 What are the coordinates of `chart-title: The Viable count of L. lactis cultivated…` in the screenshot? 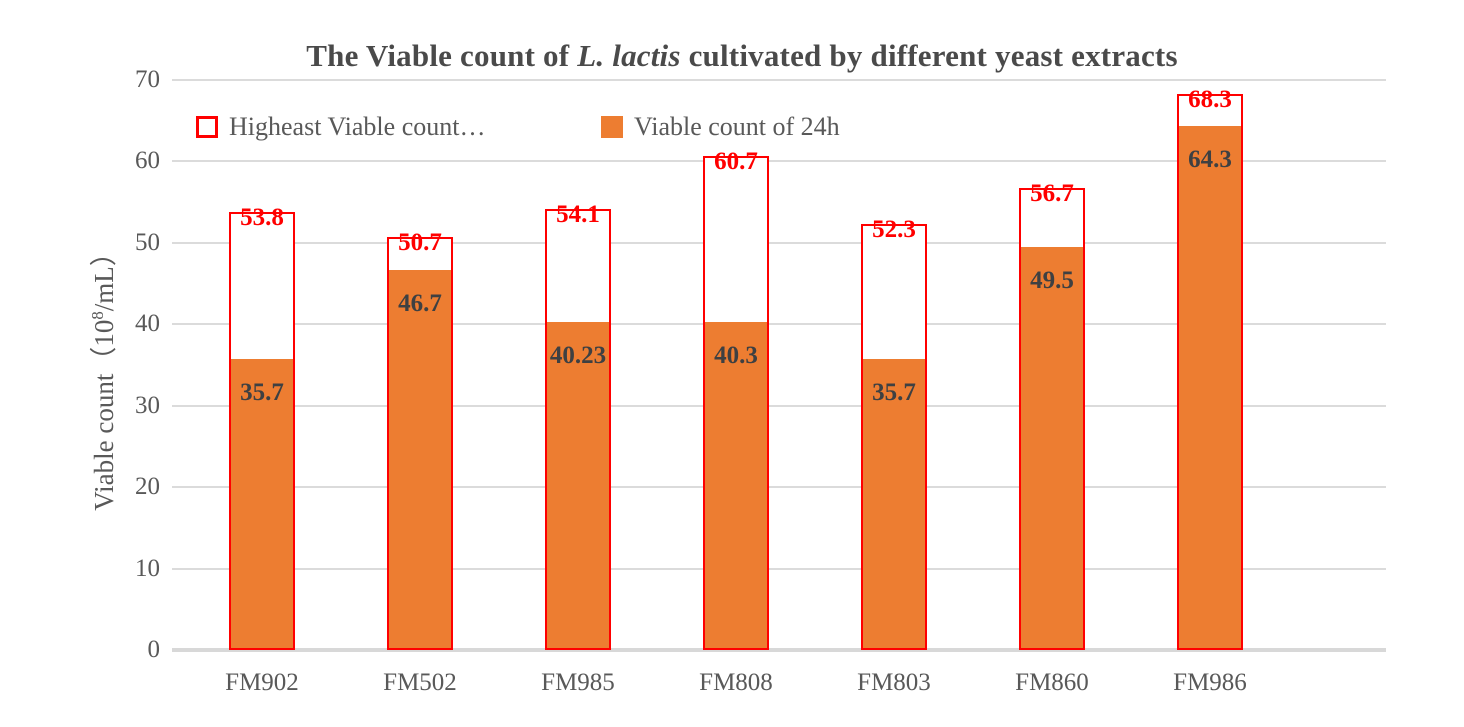 It's located at (742, 56).